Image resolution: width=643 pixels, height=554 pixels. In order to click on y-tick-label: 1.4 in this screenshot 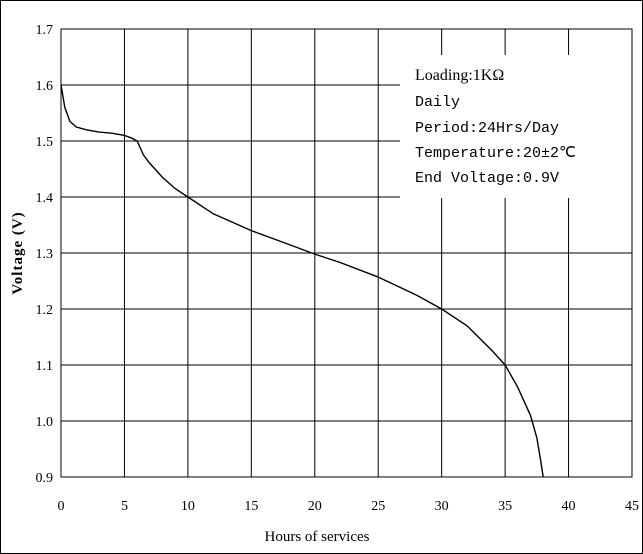, I will do `click(45, 198)`.